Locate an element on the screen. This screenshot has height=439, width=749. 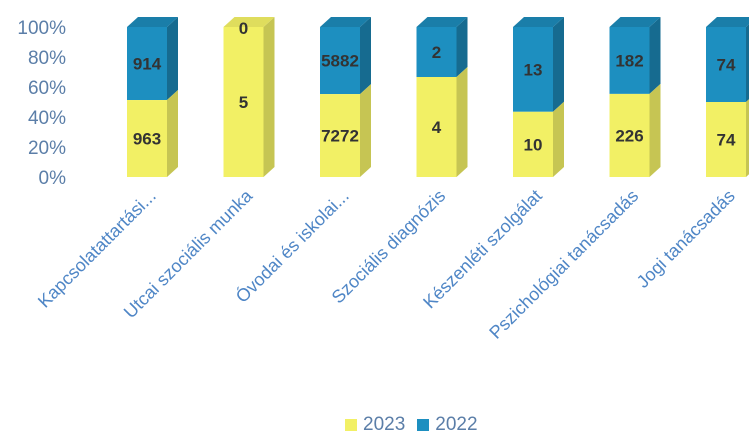
y-tick-label: 100% is located at coordinates (41, 28).